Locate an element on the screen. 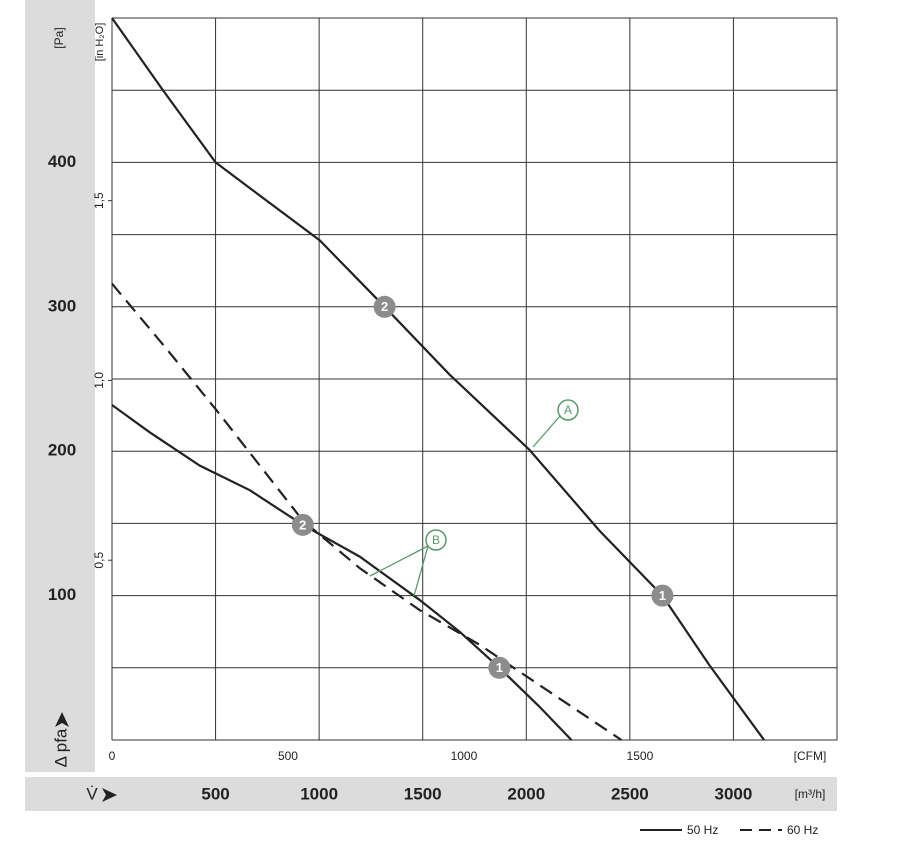  legend: 50 Hz 60 Hz is located at coordinates (729, 830).